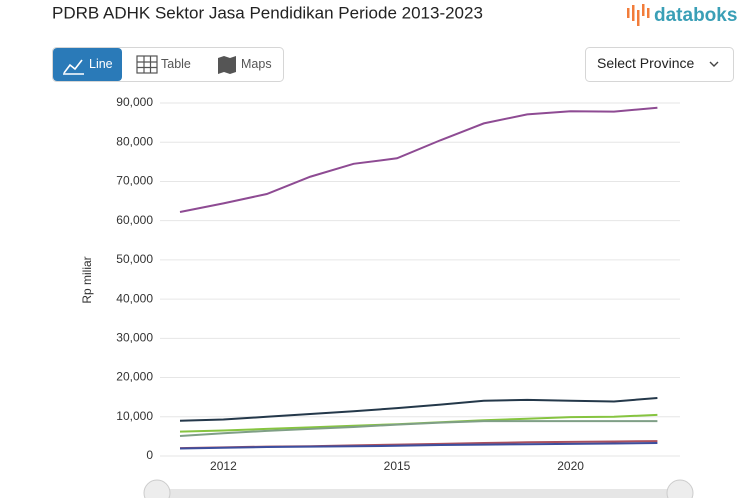 The width and height of the screenshot is (753, 498). Describe the element at coordinates (680, 488) in the screenshot. I see `slider-handle-right` at that location.